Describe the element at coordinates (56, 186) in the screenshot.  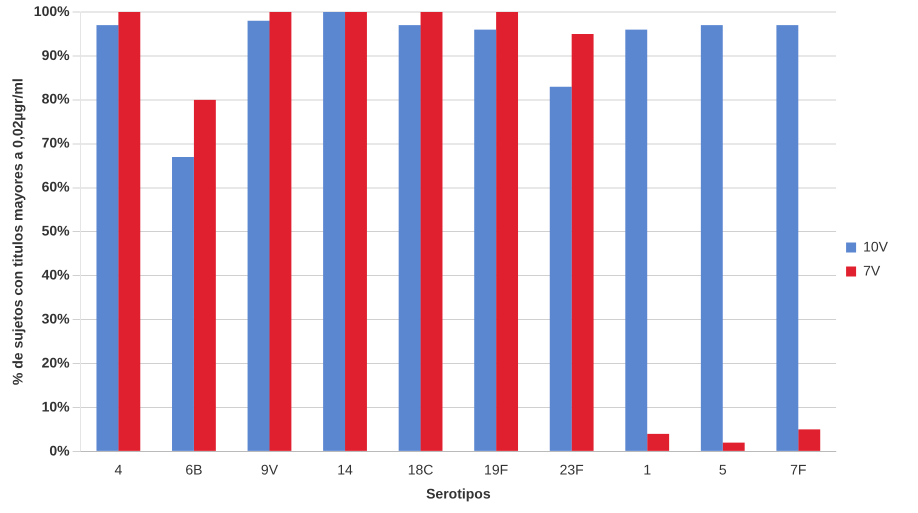
I see `y-tick-label: 60%` at that location.